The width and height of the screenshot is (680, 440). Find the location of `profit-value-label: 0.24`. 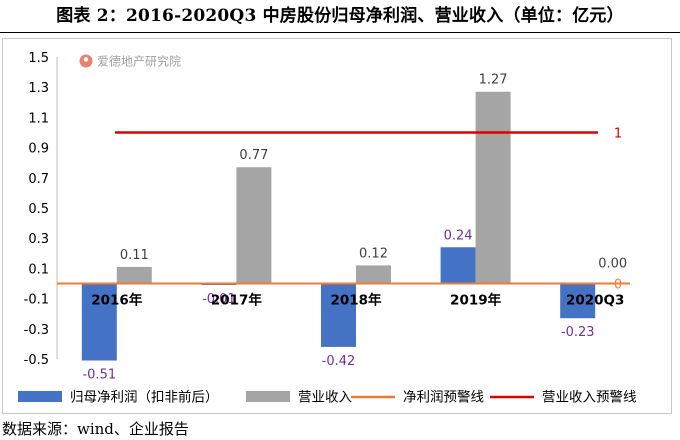

profit-value-label: 0.24 is located at coordinates (458, 235).